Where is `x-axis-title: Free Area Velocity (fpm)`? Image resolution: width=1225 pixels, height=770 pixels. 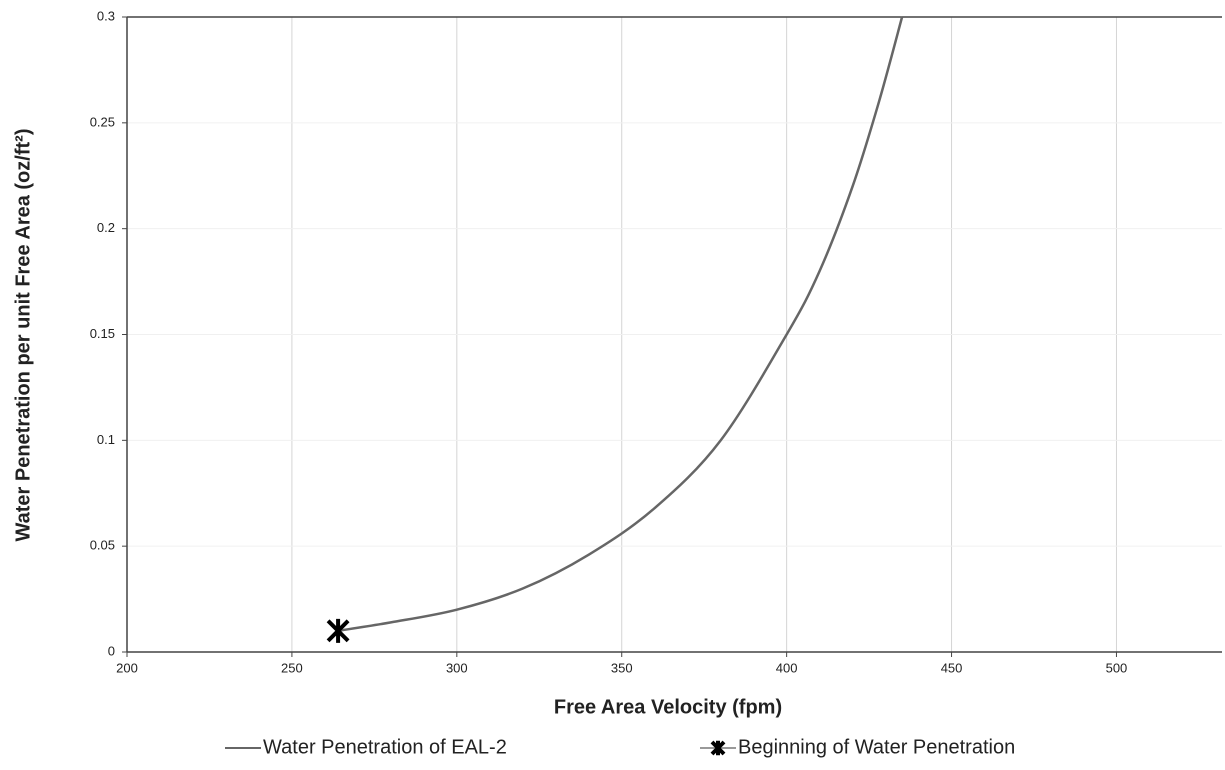
x-axis-title: Free Area Velocity (fpm) is located at coordinates (668, 707).